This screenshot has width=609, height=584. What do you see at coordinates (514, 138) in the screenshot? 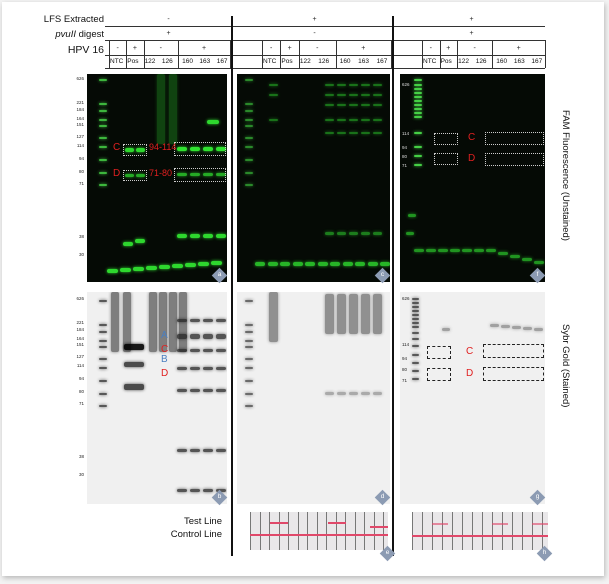
I see `box-c-samples` at bounding box center [514, 138].